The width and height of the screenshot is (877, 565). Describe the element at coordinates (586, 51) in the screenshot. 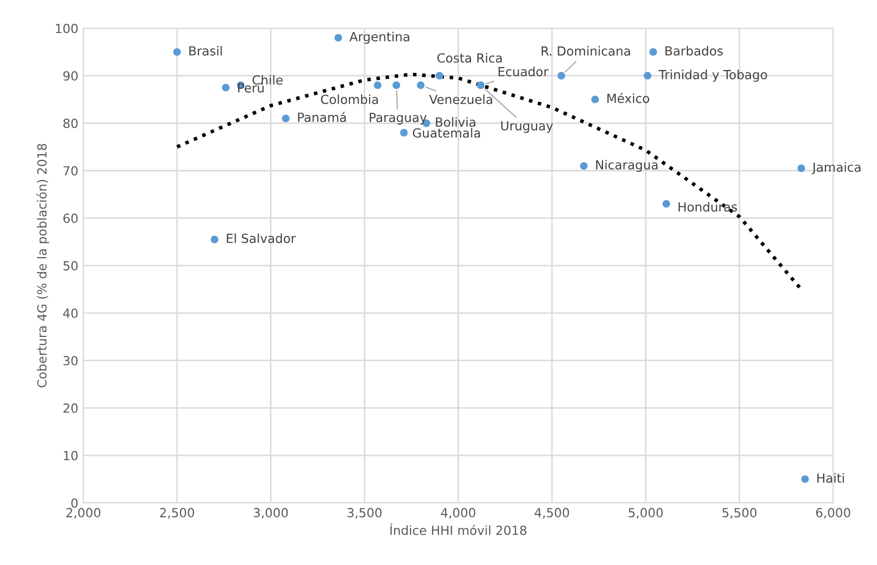

I see `annotation: R. Dominicana` at that location.